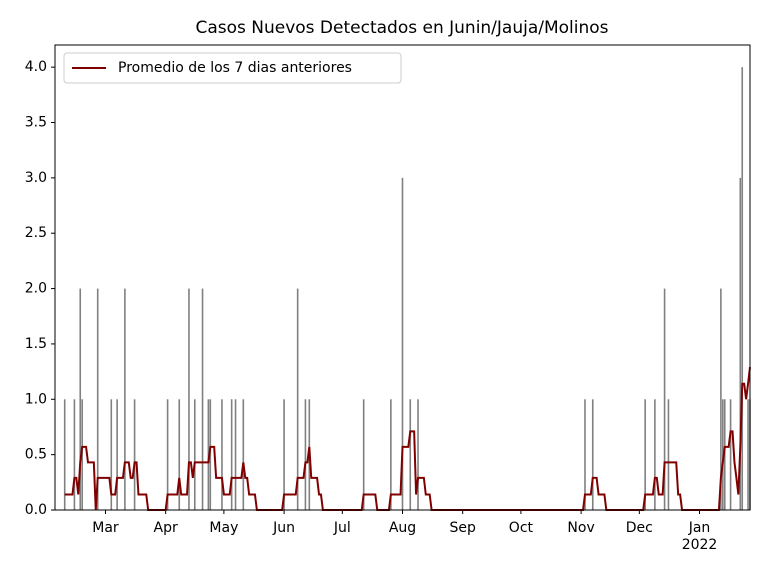 This screenshot has height=576, width=768. I want to click on x-tick-label: Oct, so click(521, 528).